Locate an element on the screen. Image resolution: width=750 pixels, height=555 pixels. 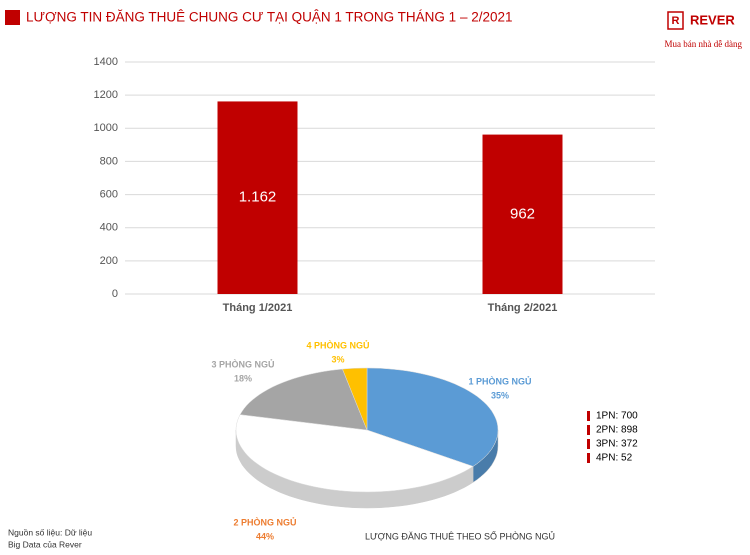
pie-label: 1 PHÒNG NGỦ is located at coordinates (499, 380).